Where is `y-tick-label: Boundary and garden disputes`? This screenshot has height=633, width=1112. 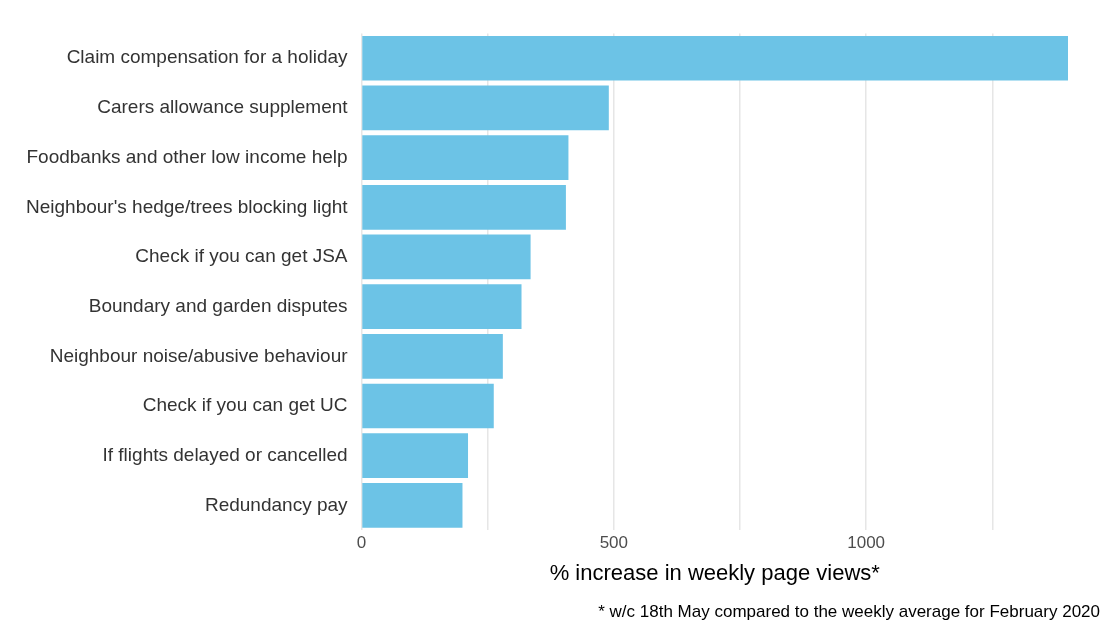 y-tick-label: Boundary and garden disputes is located at coordinates (218, 305).